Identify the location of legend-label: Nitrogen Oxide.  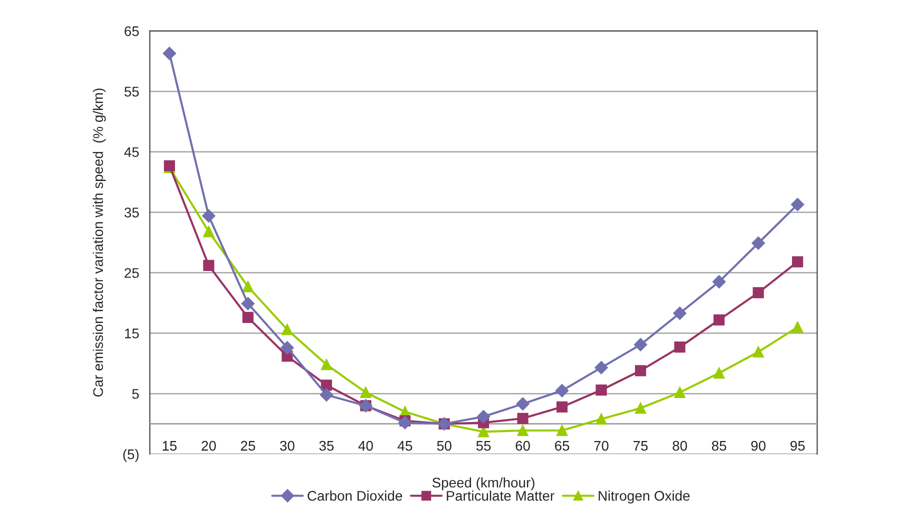
(644, 497).